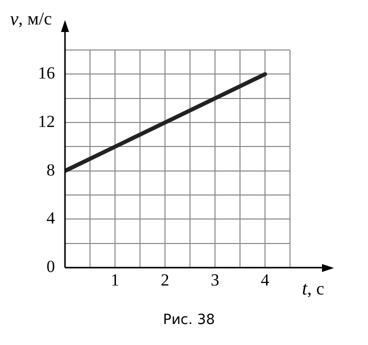 The height and width of the screenshot is (345, 368). What do you see at coordinates (215, 280) in the screenshot?
I see `x-tick-label: 3` at bounding box center [215, 280].